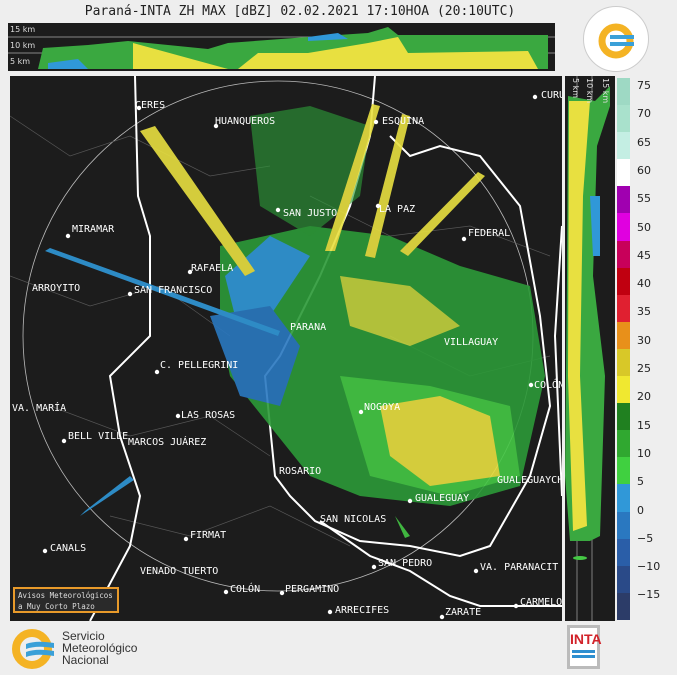  Describe the element at coordinates (644, 114) in the screenshot. I see `colorbar-tick-label: 70` at that location.